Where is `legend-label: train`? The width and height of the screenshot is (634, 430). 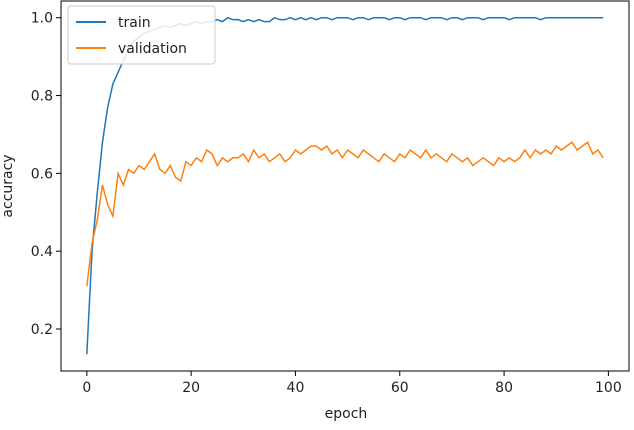
legend-label: train is located at coordinates (134, 23).